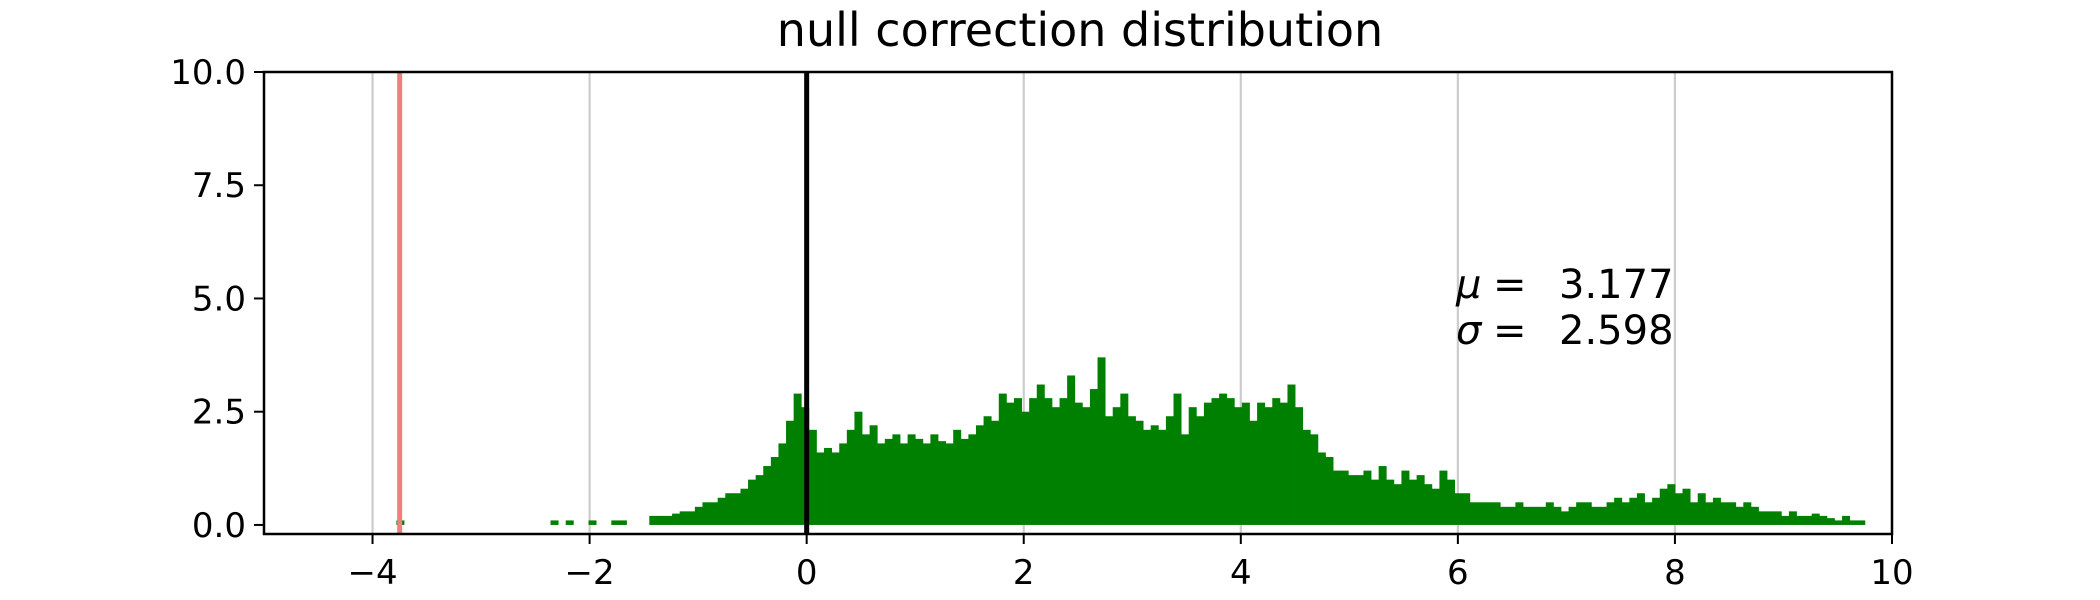 The image size is (2100, 600). Describe the element at coordinates (1024, 573) in the screenshot. I see `x-tick-label: 2` at that location.